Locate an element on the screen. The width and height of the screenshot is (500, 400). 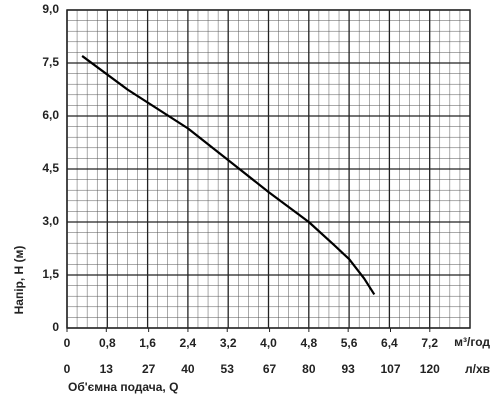
x2-tick-label: 80 is located at coordinates (309, 369).